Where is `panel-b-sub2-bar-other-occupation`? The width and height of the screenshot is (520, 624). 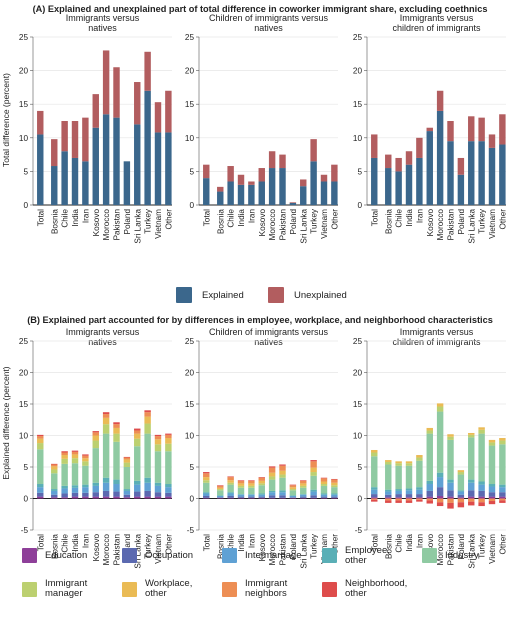
panel-b-sub2-bar-other-occupation is located at coordinates (334, 497).